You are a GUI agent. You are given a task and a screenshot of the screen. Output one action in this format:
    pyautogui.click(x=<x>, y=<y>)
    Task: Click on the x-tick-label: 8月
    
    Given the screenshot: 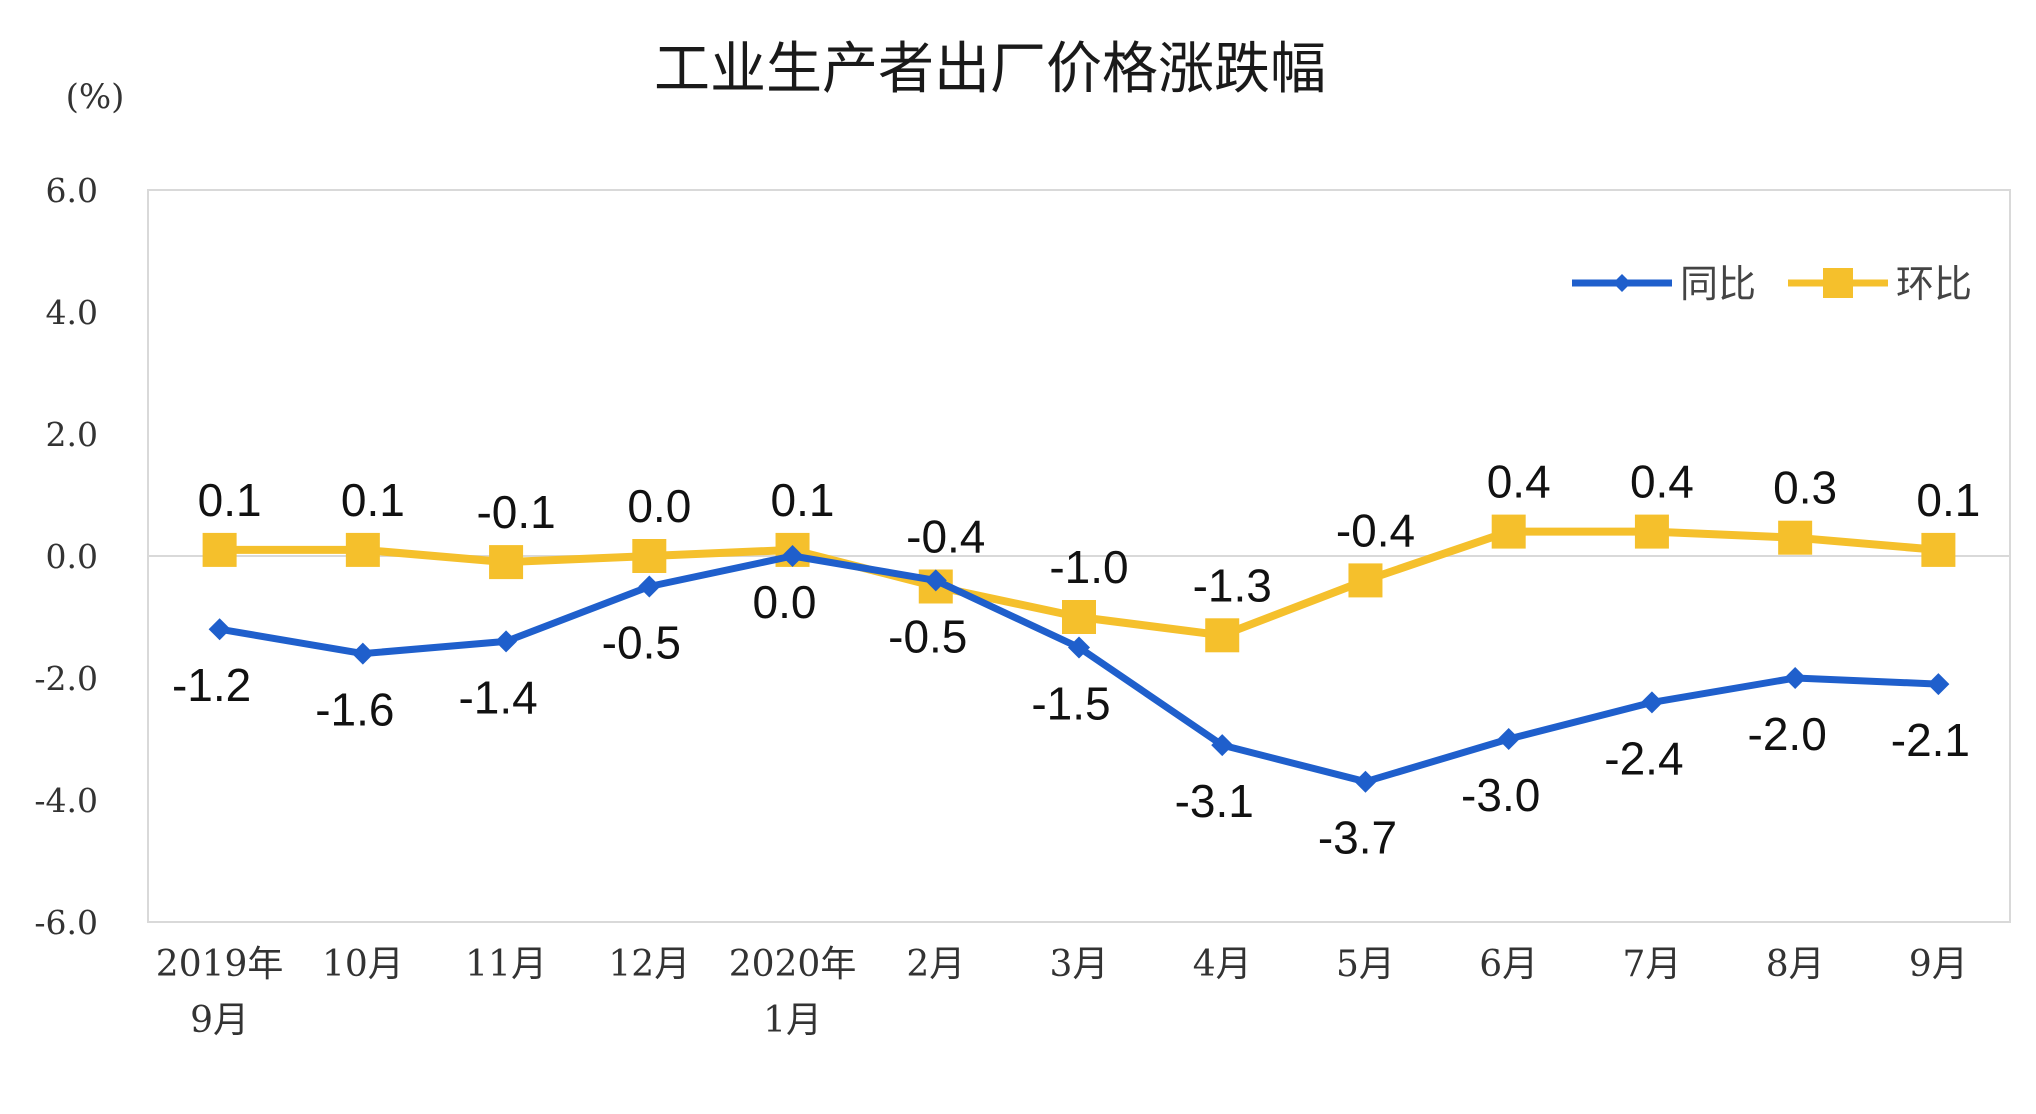 What is the action you would take?
    pyautogui.click(x=1795, y=964)
    